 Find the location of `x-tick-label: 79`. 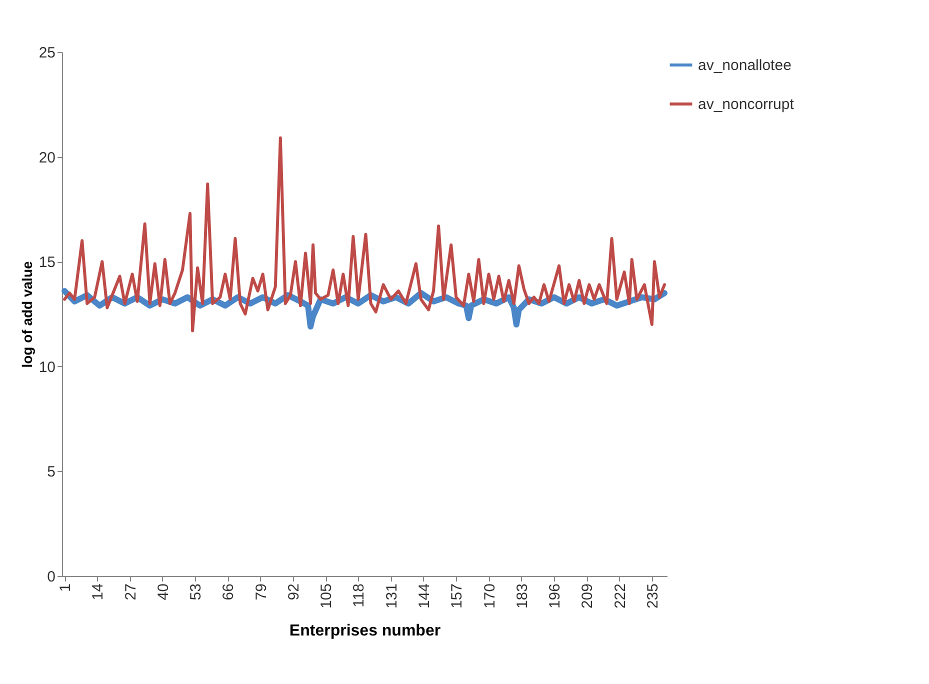

x-tick-label: 79 is located at coordinates (261, 592).